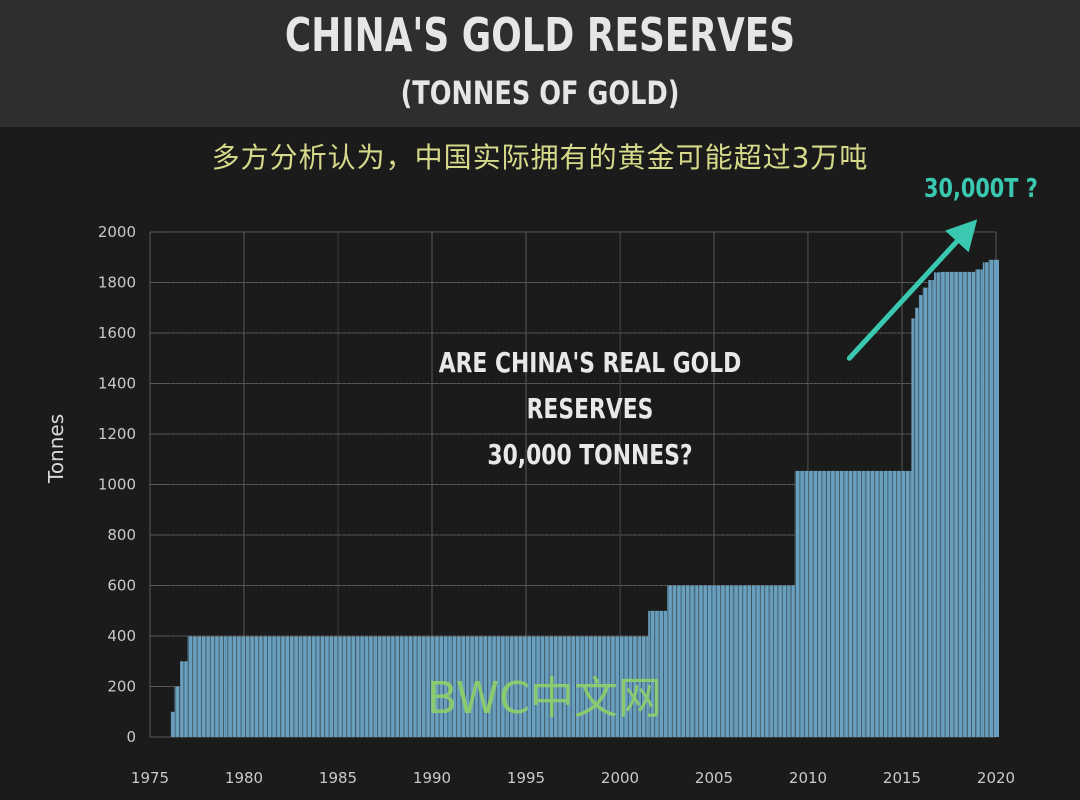  Describe the element at coordinates (131, 737) in the screenshot. I see `y-tick-label: 0` at that location.